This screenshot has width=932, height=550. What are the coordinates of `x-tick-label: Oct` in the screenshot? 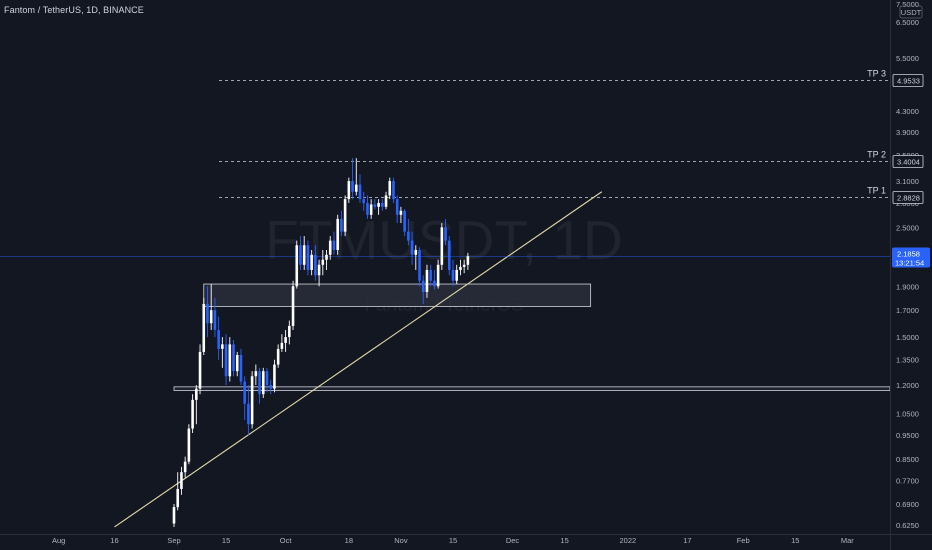 It's located at (286, 540).